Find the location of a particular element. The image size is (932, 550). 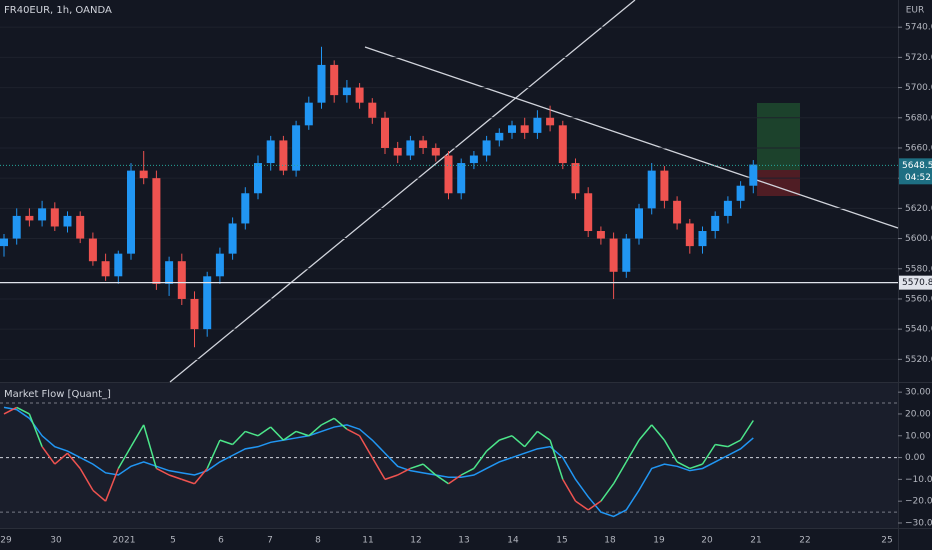

x-tick-label: 15 is located at coordinates (561, 541).